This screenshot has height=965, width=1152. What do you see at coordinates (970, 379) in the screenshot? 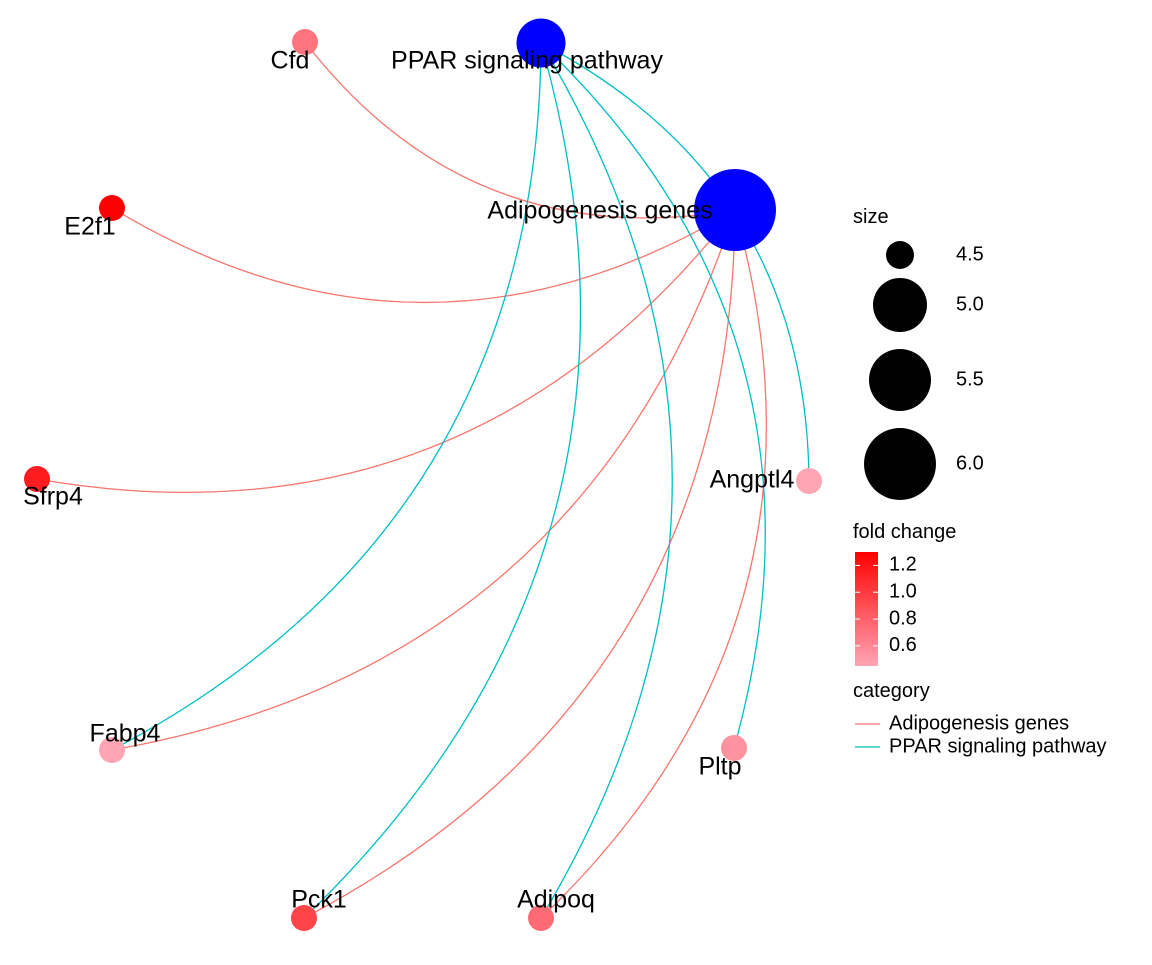
I see `legend-size-label: 5.5` at bounding box center [970, 379].